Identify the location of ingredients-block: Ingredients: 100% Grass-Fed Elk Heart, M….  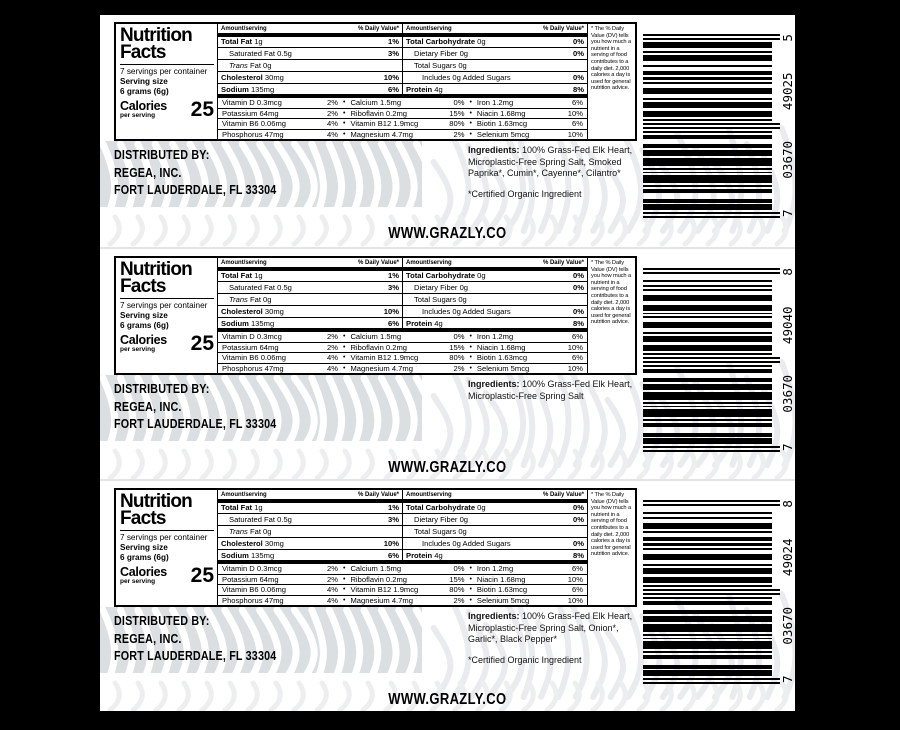
(555, 638).